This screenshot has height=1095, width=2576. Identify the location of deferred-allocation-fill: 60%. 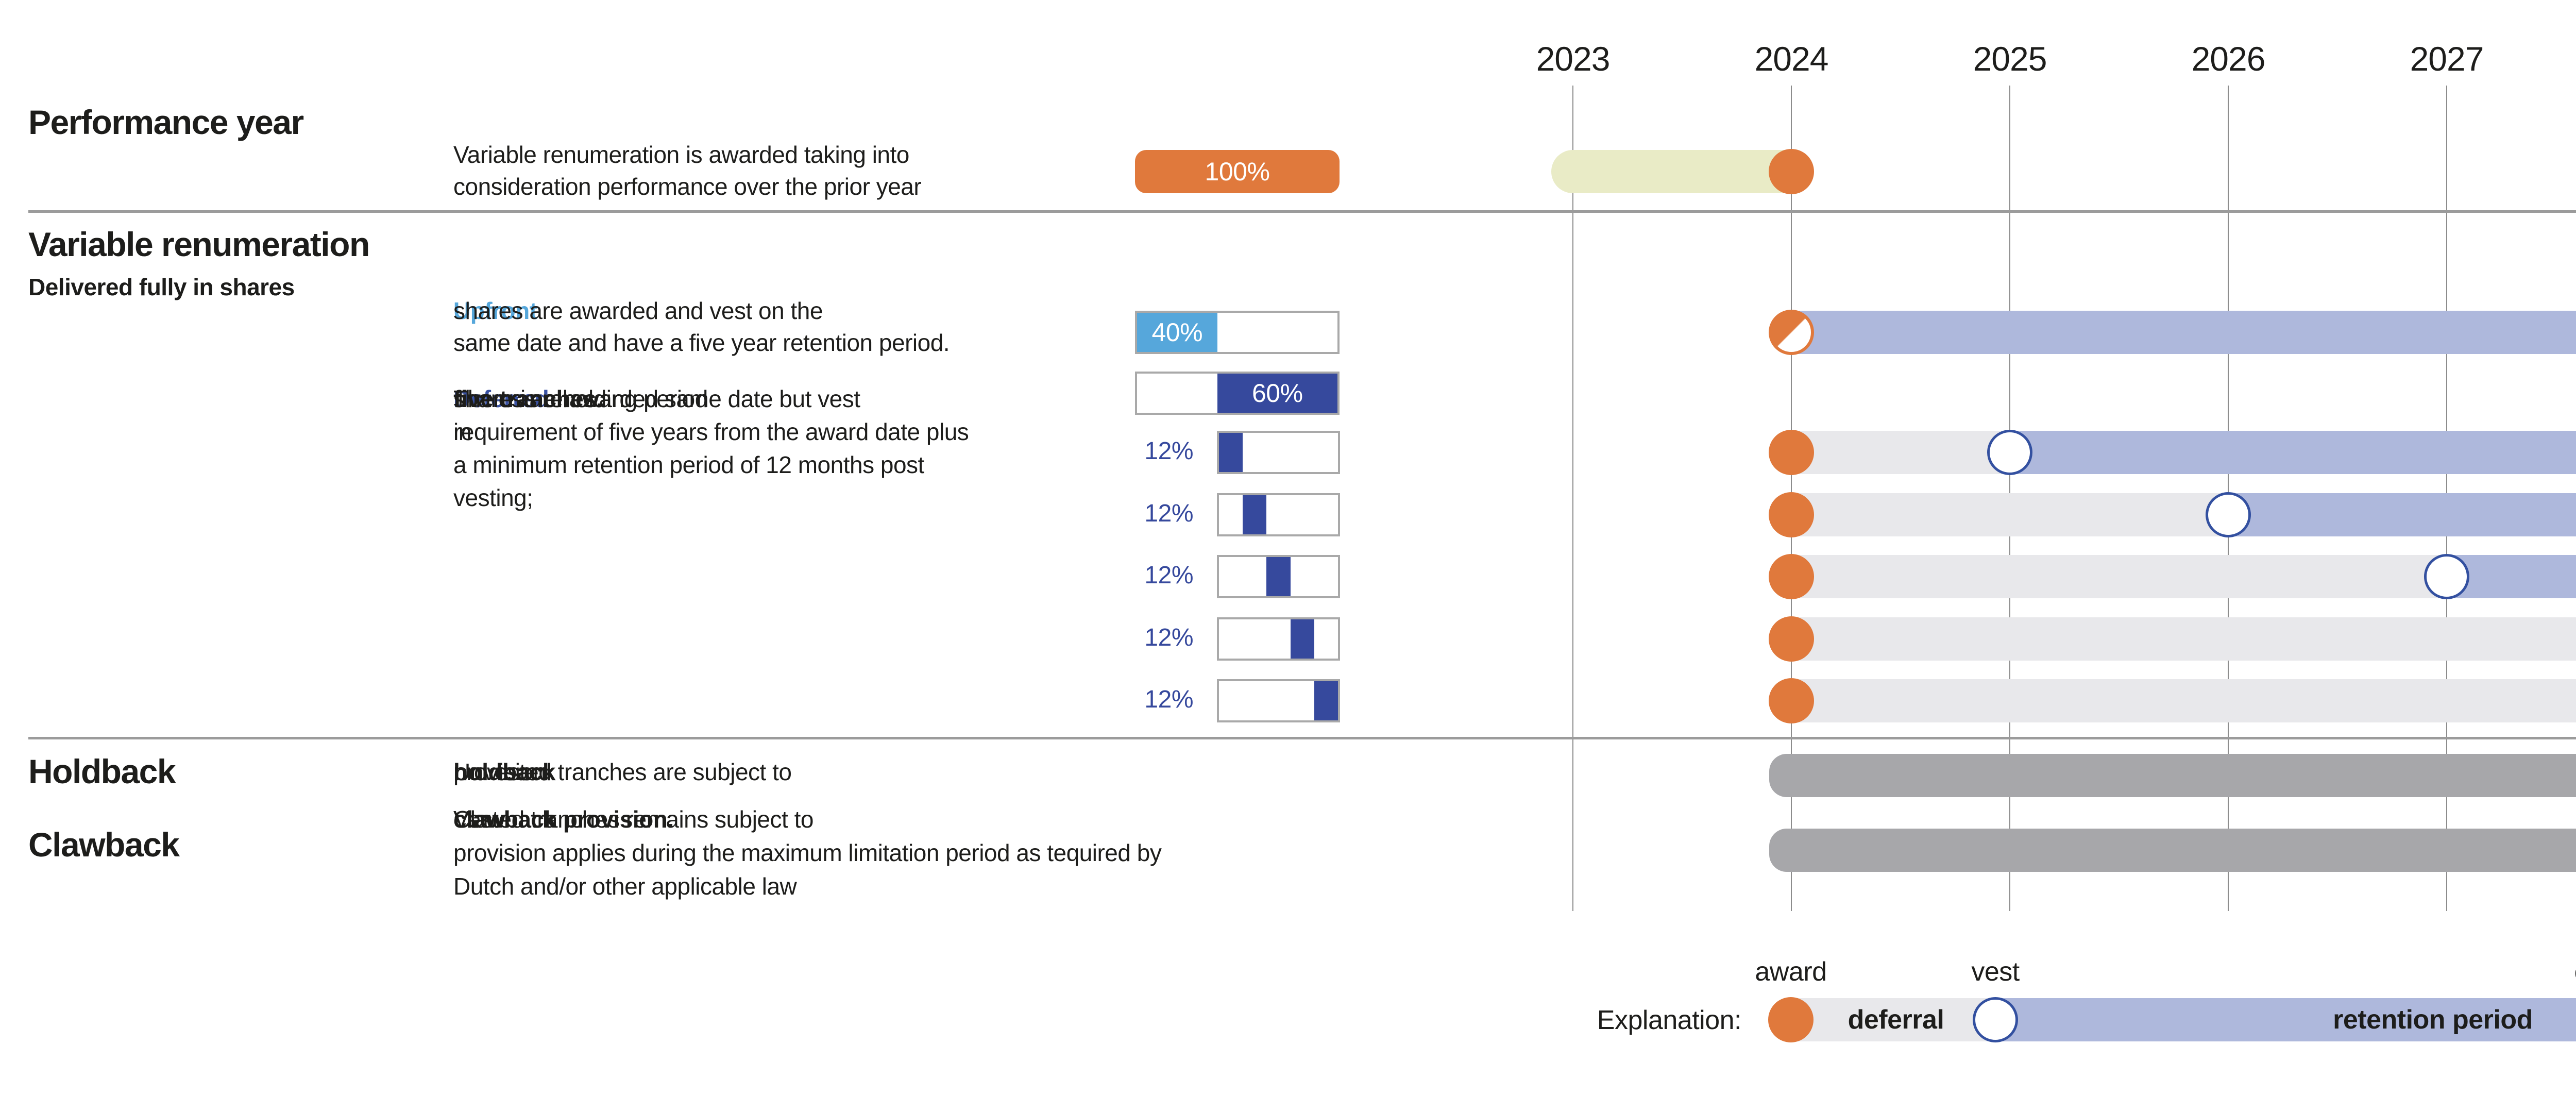
(1277, 393).